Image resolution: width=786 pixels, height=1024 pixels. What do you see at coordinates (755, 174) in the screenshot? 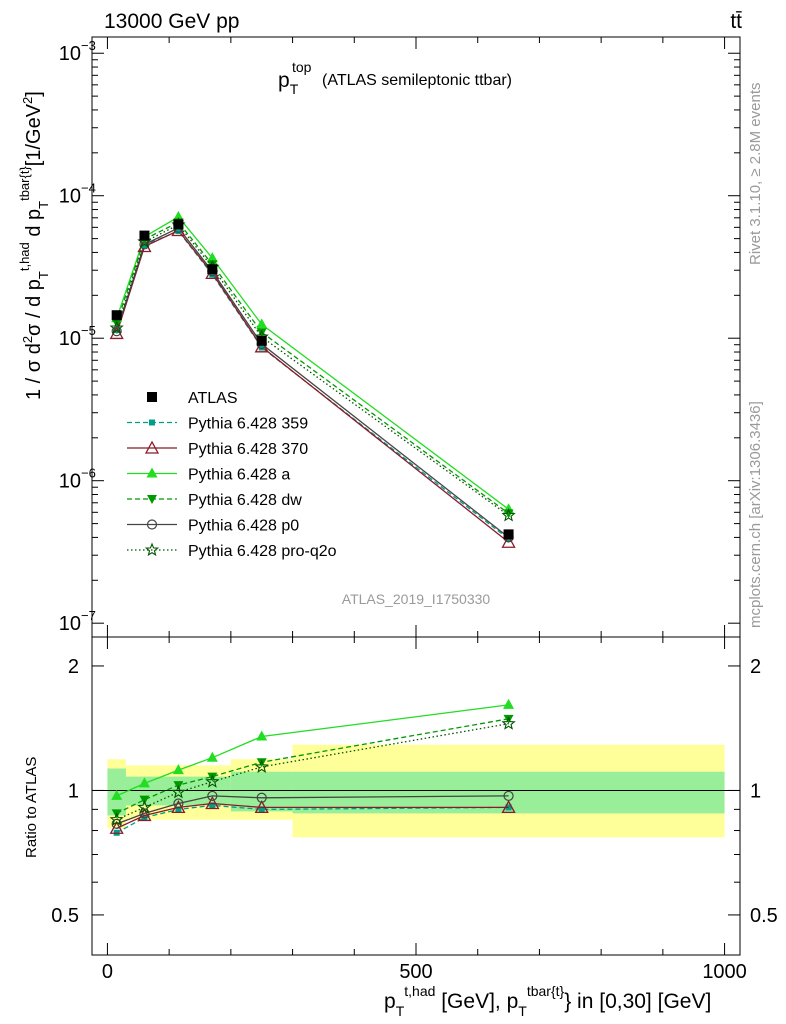
I see `rivet-label: Rivet 3.1.10, ≥ 2.8M events` at bounding box center [755, 174].